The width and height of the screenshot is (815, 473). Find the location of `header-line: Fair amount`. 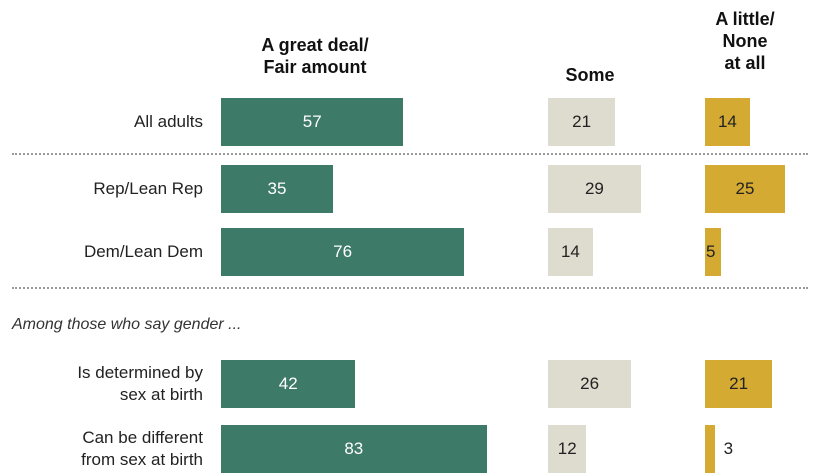

header-line: Fair amount is located at coordinates (315, 67).